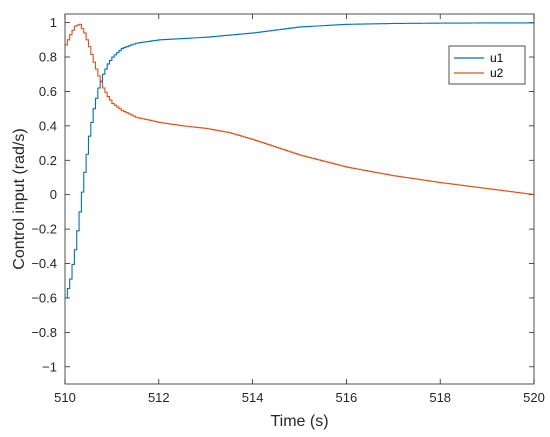  I want to click on y-tick-label: −0.6, so click(44, 297).